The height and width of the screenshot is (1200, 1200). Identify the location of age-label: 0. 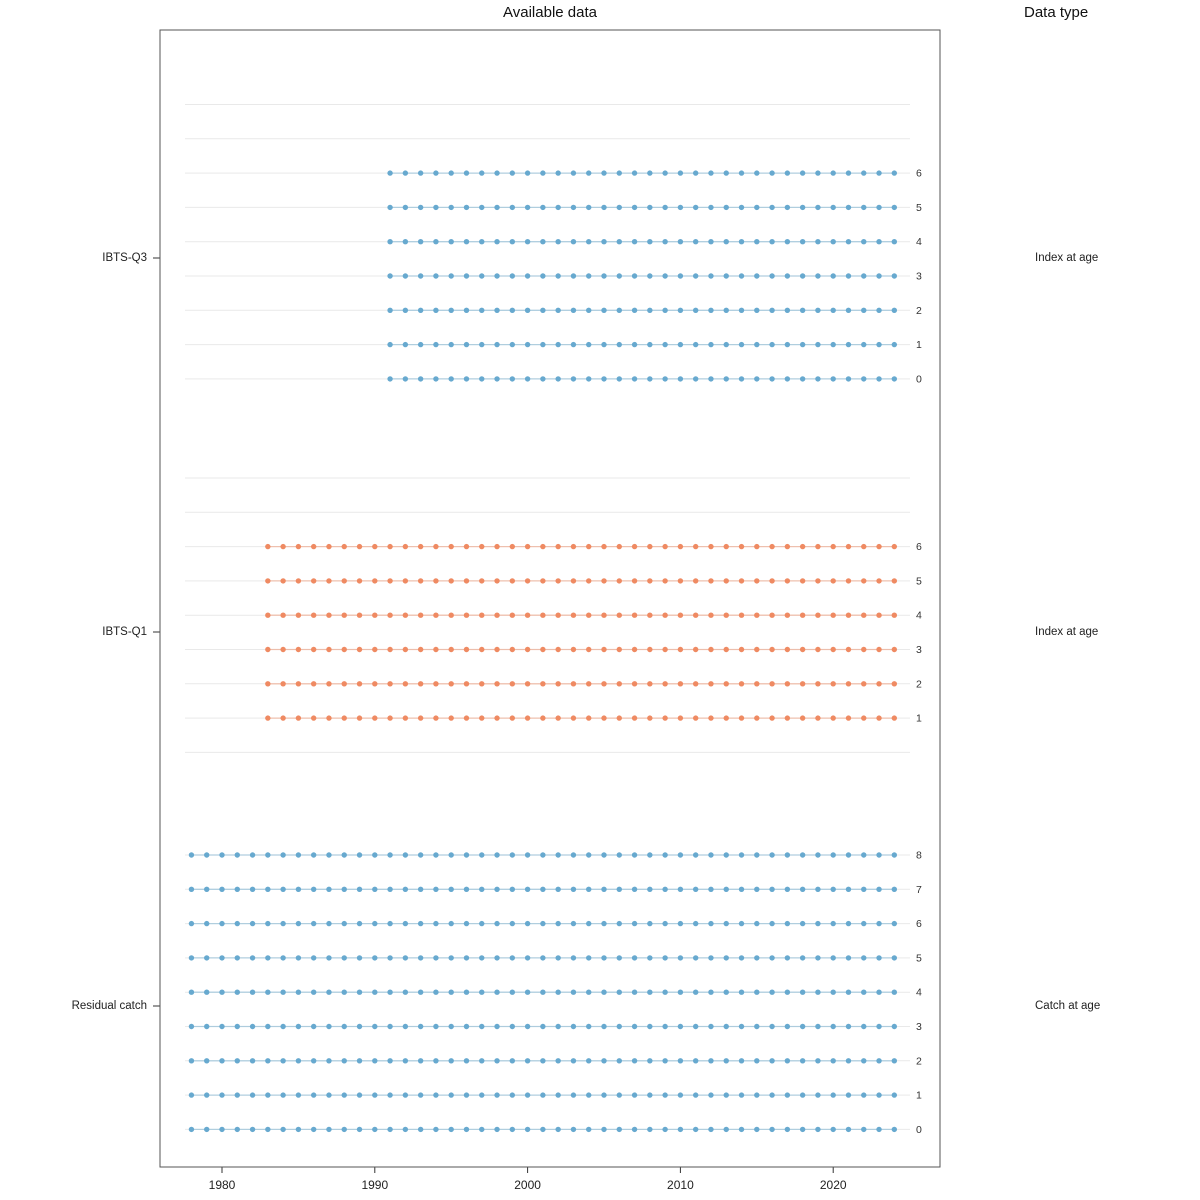
(919, 379).